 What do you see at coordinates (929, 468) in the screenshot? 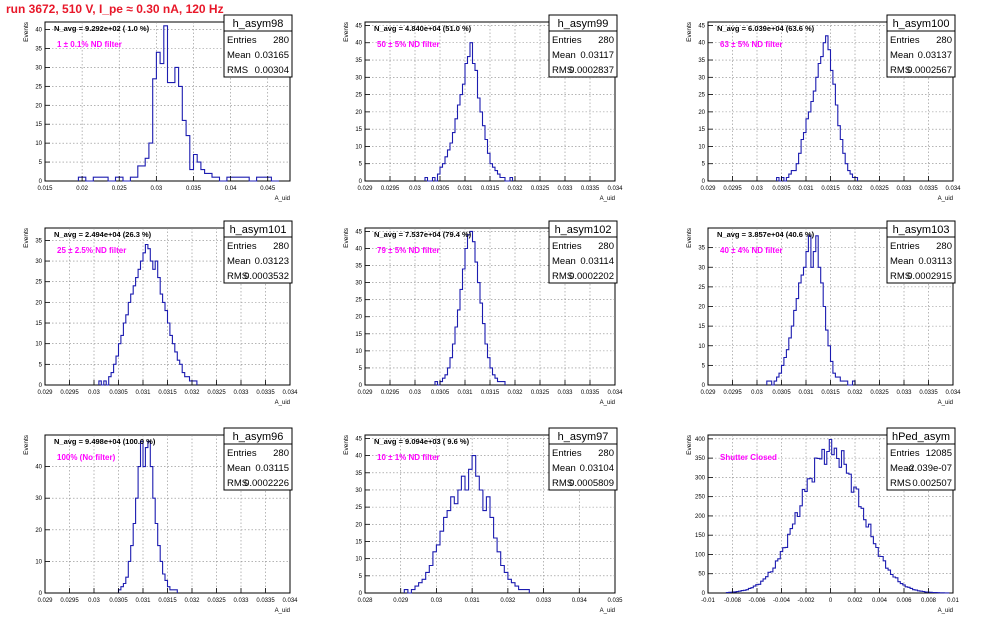
I see `stats-mean-value: -2.039e-07` at bounding box center [929, 468].